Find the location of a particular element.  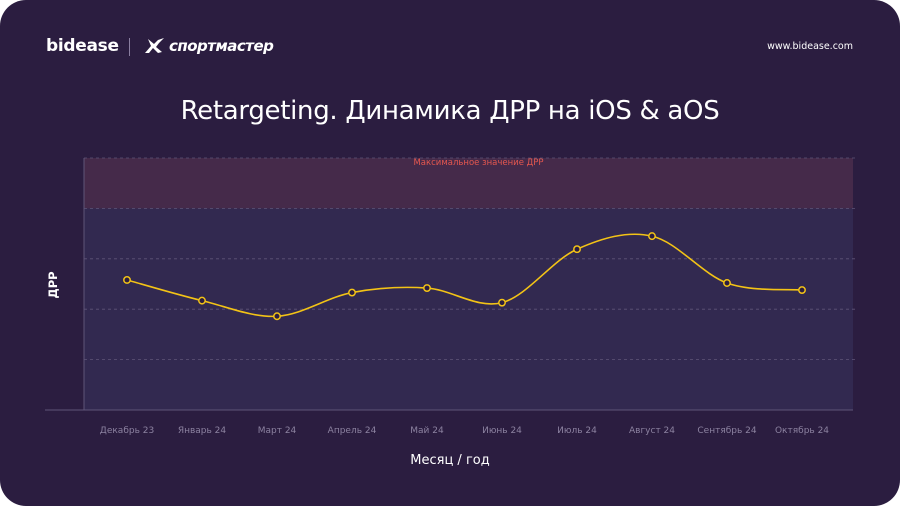

x-tick-label: Июнь 24 is located at coordinates (502, 431).